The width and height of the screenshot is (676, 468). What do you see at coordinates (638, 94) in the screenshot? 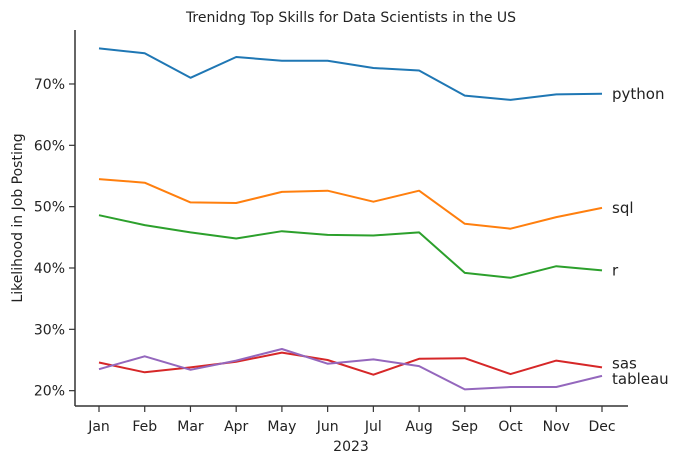
I see `series-label-python: python` at bounding box center [638, 94].